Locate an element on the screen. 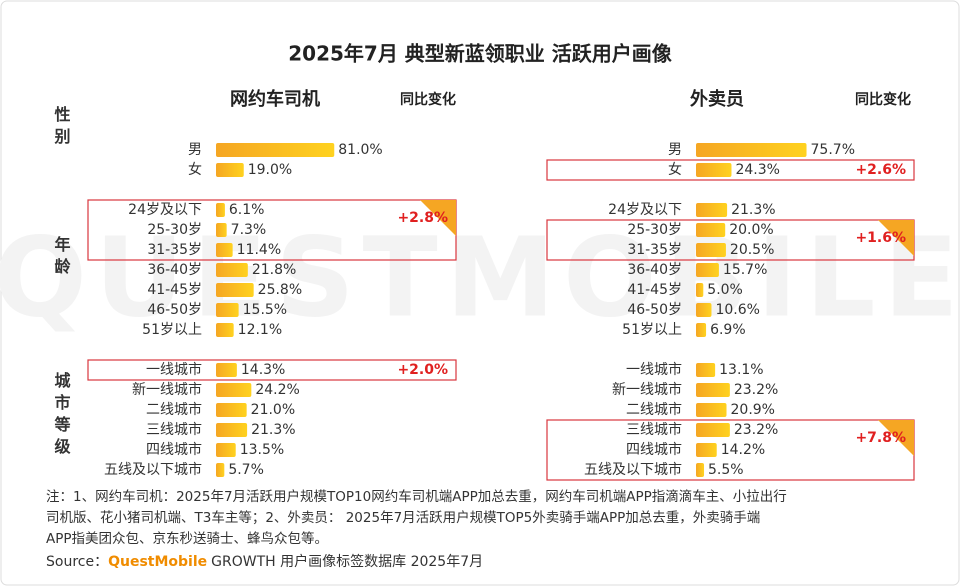 Image resolution: width=960 pixels, height=586 pixels. value-label: 24.2% is located at coordinates (277, 390).